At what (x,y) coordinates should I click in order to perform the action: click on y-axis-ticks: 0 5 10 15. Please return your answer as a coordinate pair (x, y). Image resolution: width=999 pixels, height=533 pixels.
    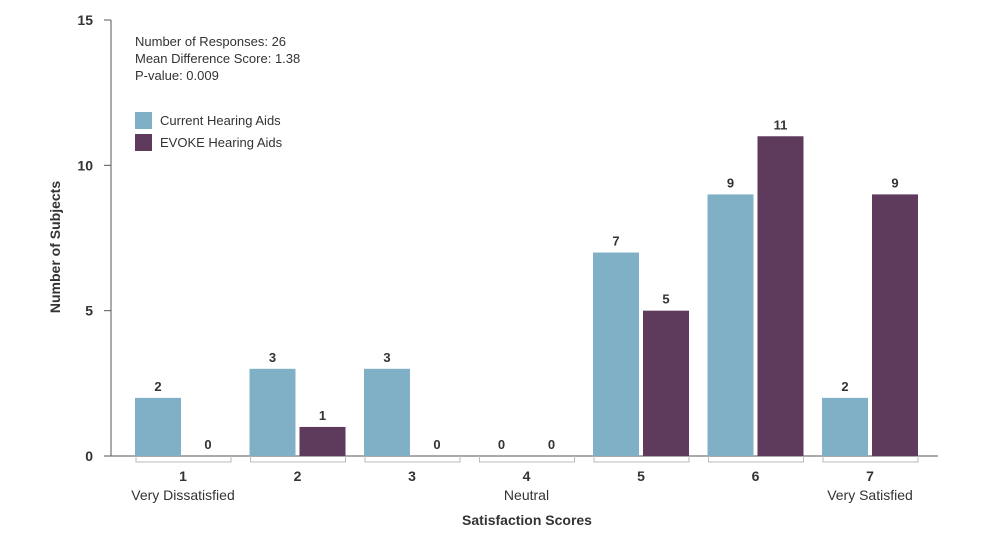
    Looking at the image, I should click on (94, 238).